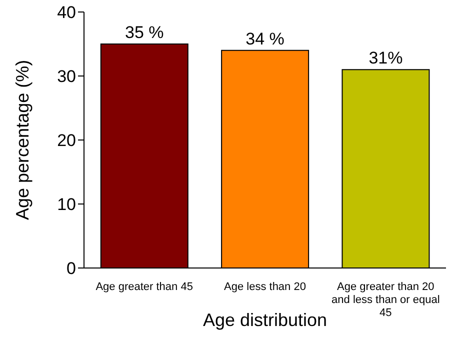 The height and width of the screenshot is (346, 468). I want to click on x-tick-label: Age less than 20, so click(265, 287).